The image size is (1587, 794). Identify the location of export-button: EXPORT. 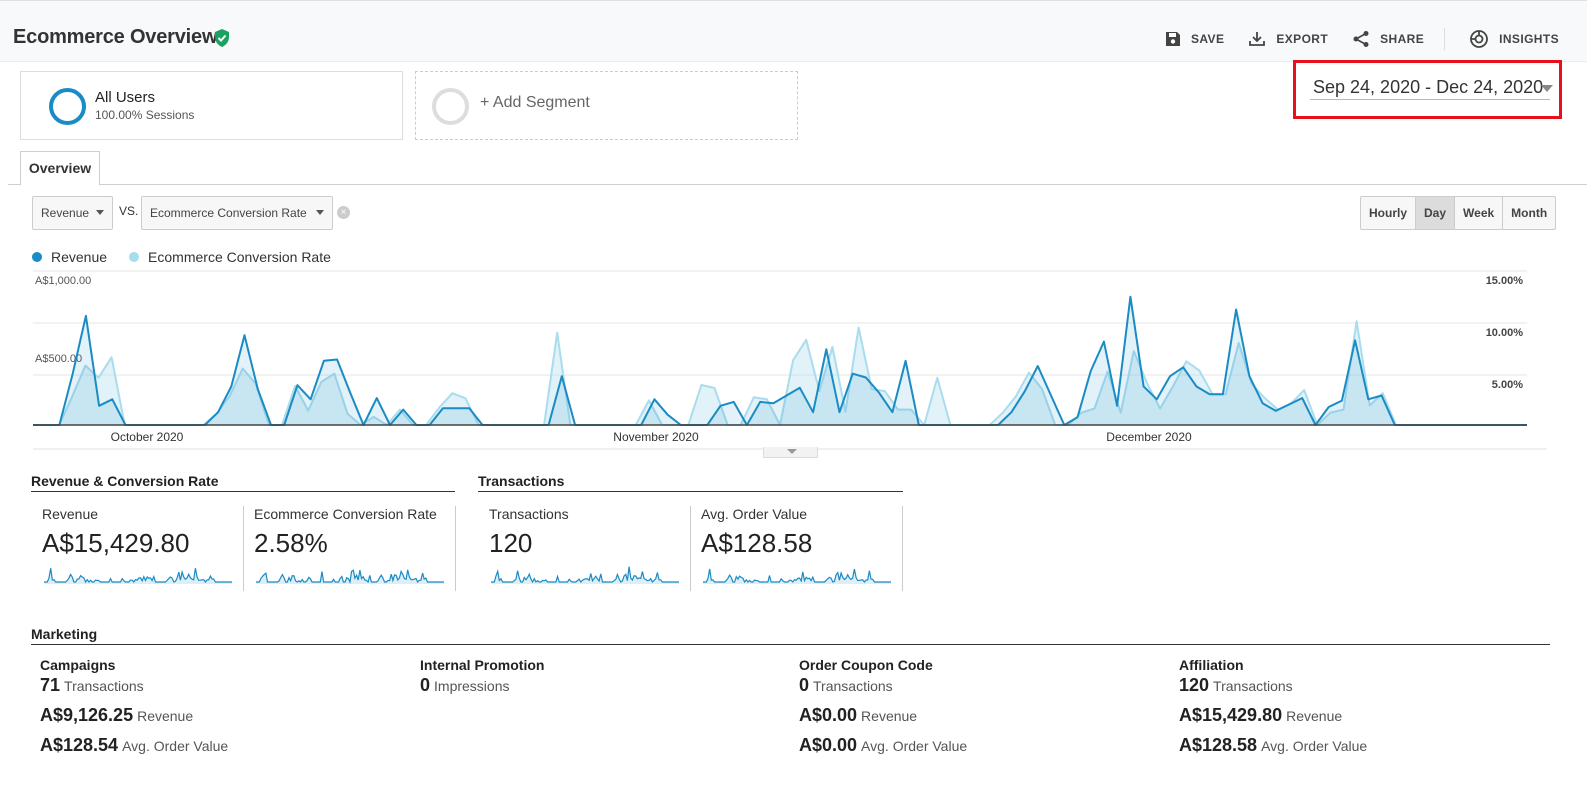
(1288, 39).